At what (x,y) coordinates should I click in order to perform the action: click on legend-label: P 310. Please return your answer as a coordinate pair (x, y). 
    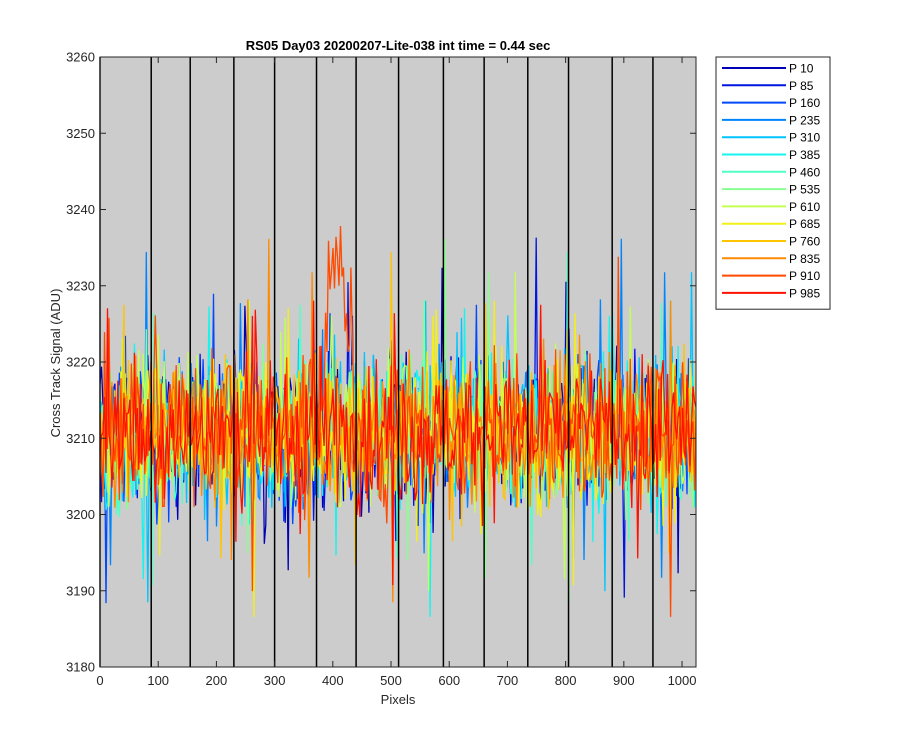
    Looking at the image, I should click on (804, 138).